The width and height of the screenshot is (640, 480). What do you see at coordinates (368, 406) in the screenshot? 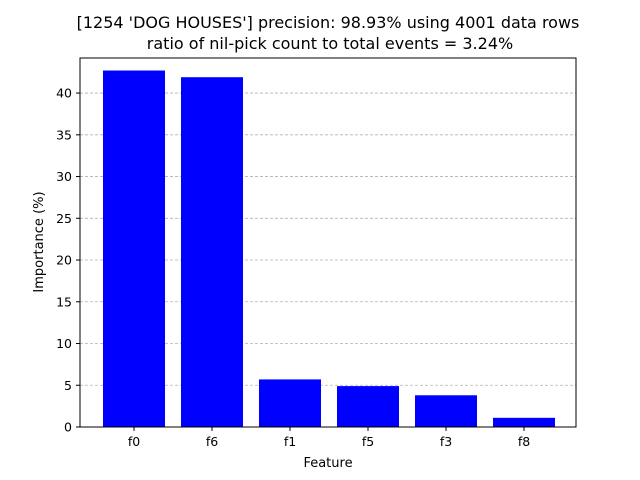
I see `bar-f5` at bounding box center [368, 406].